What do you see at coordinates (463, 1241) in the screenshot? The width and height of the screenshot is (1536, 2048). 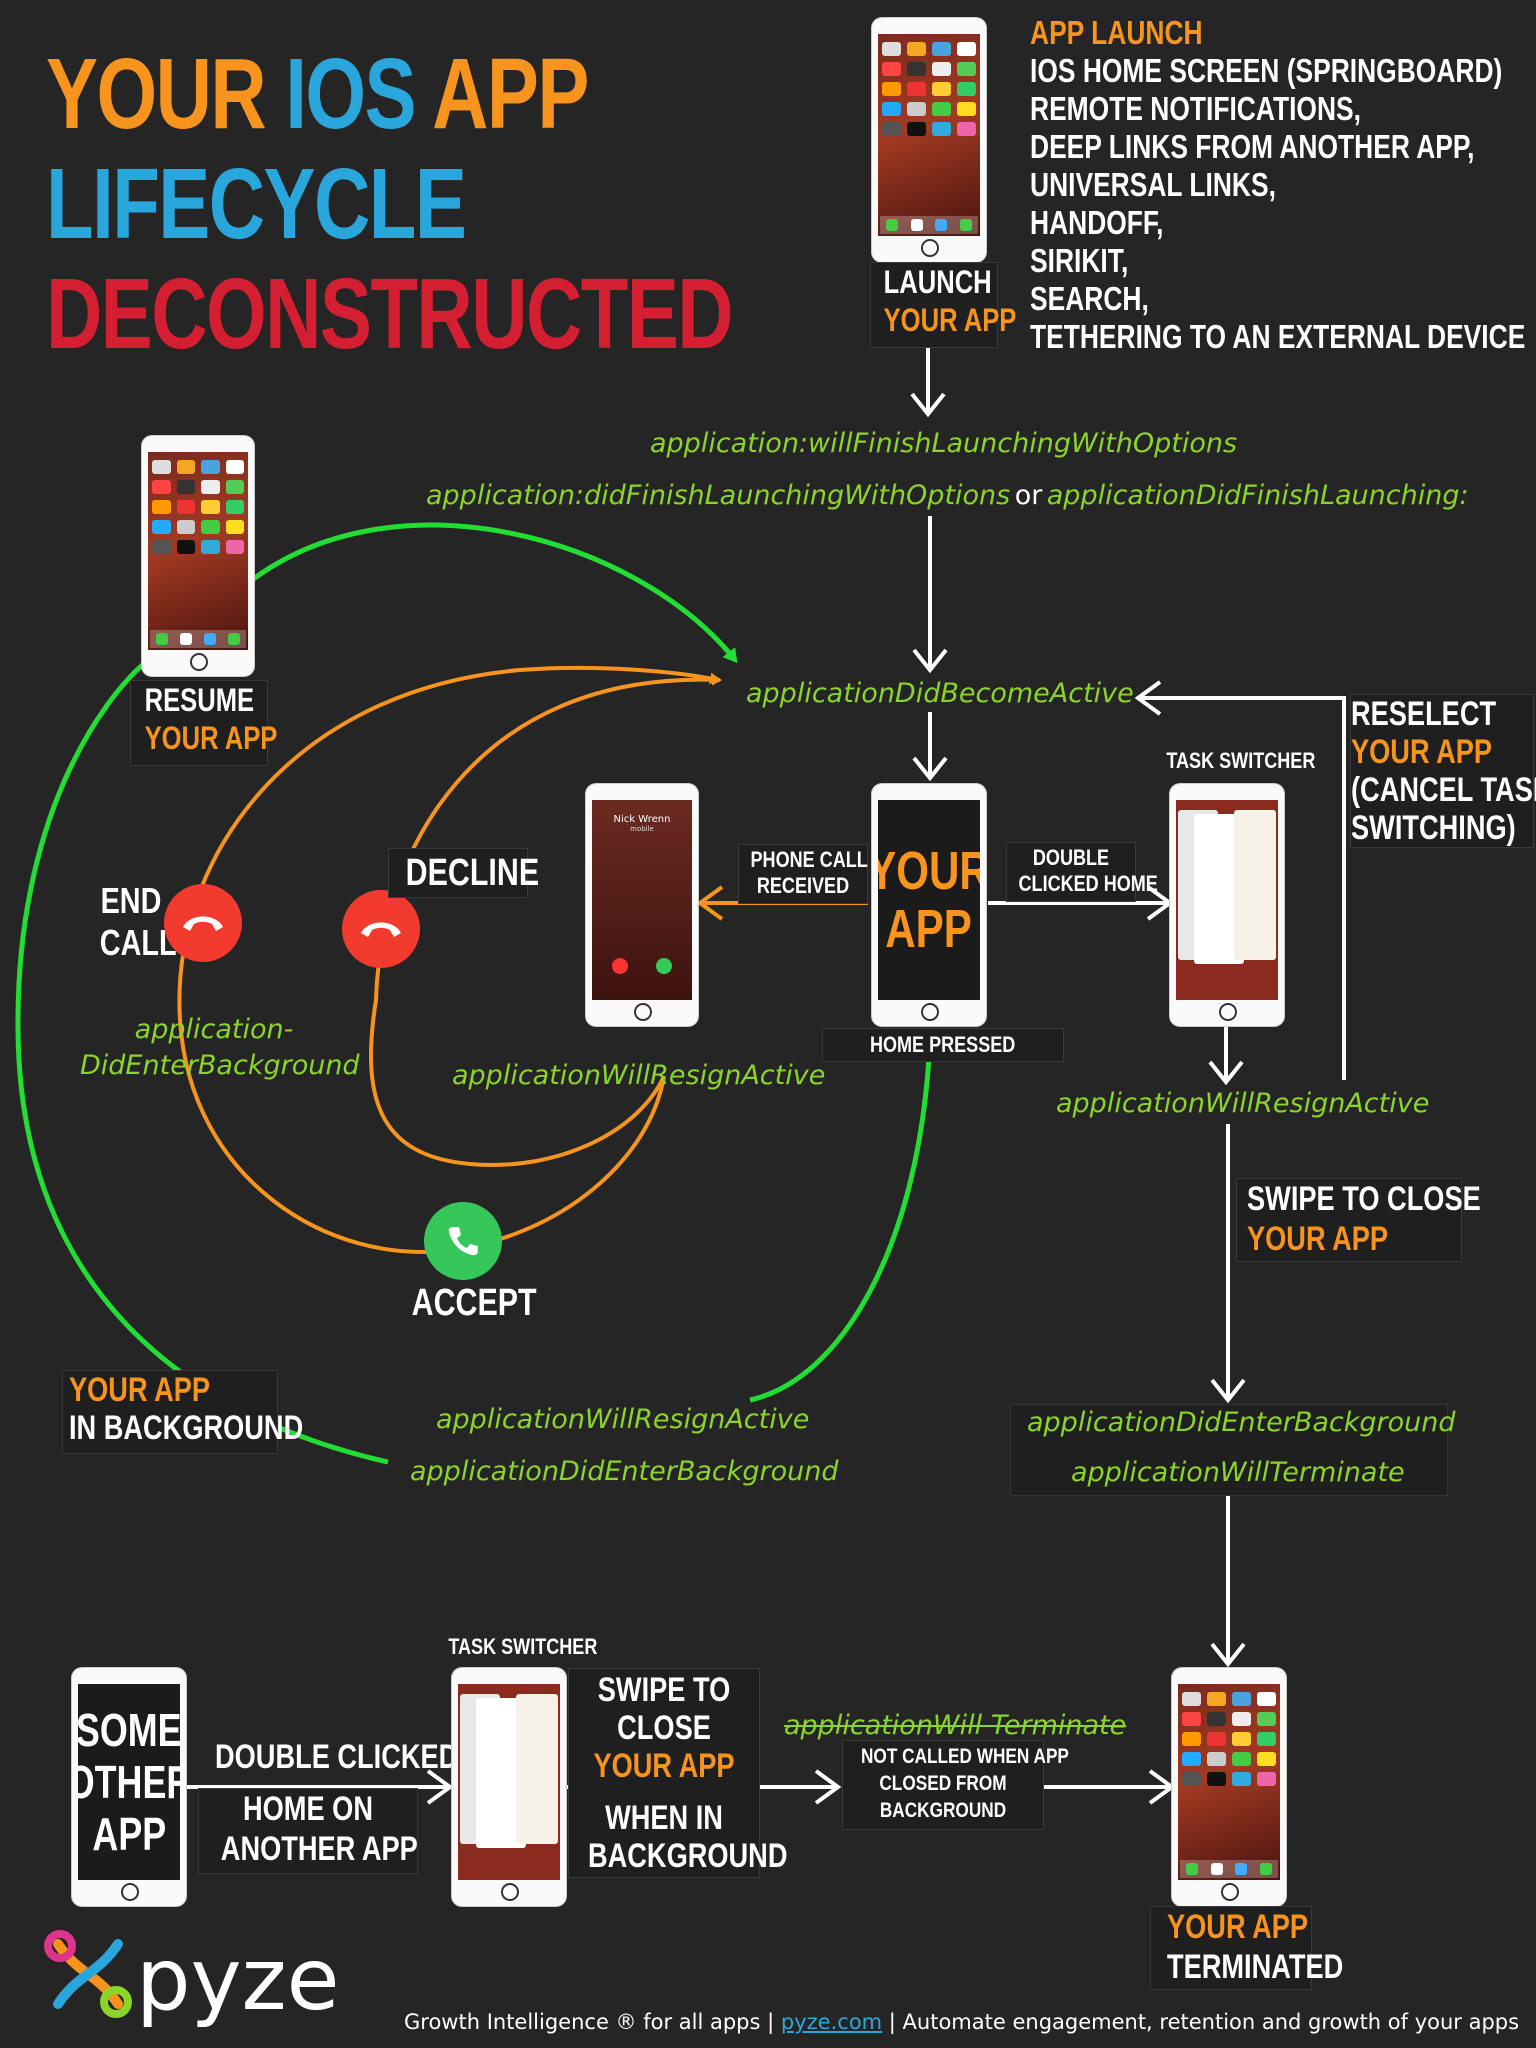 I see `accept-button` at bounding box center [463, 1241].